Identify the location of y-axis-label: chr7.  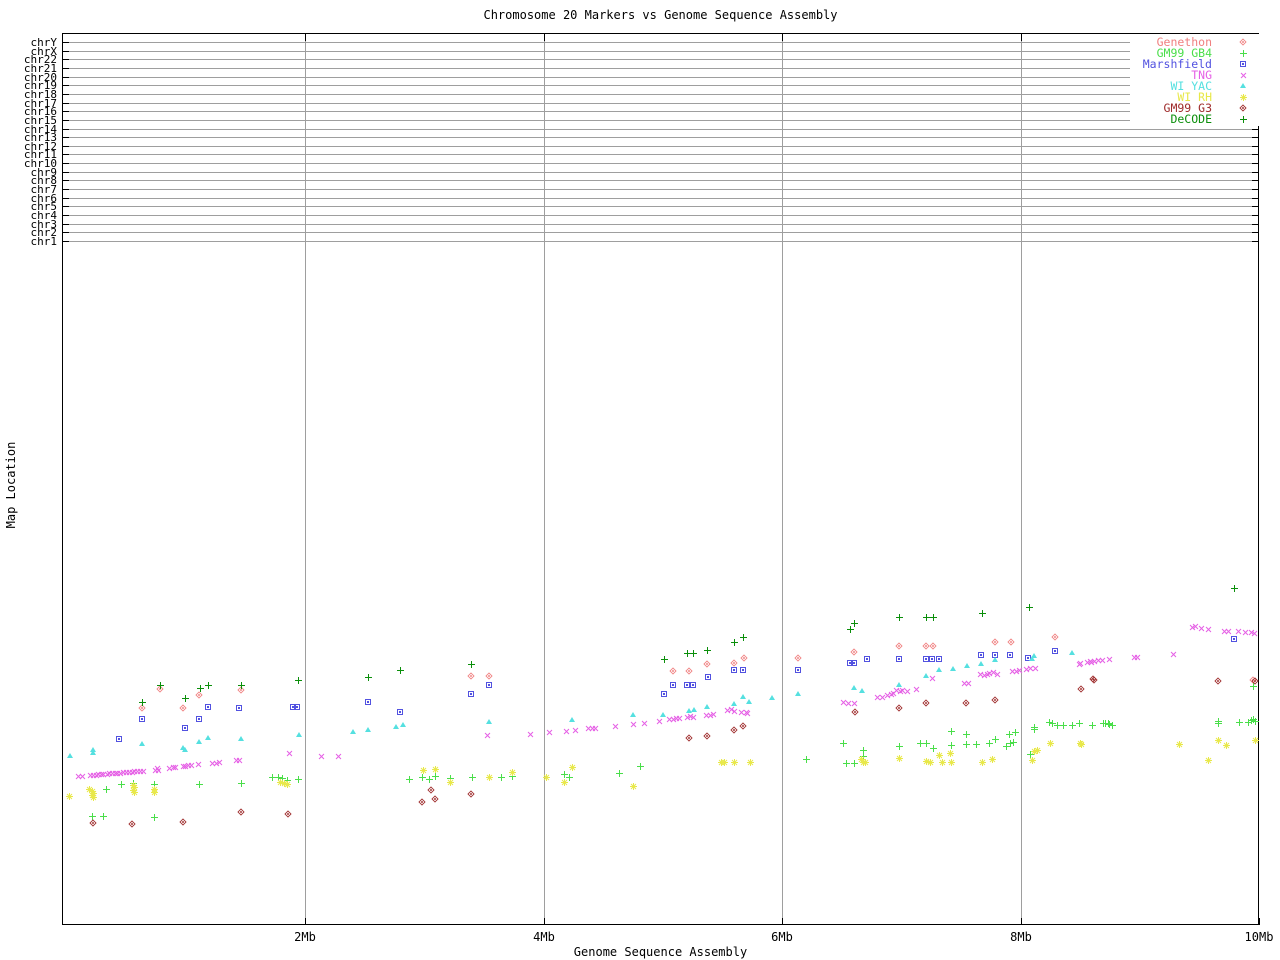
(44, 190).